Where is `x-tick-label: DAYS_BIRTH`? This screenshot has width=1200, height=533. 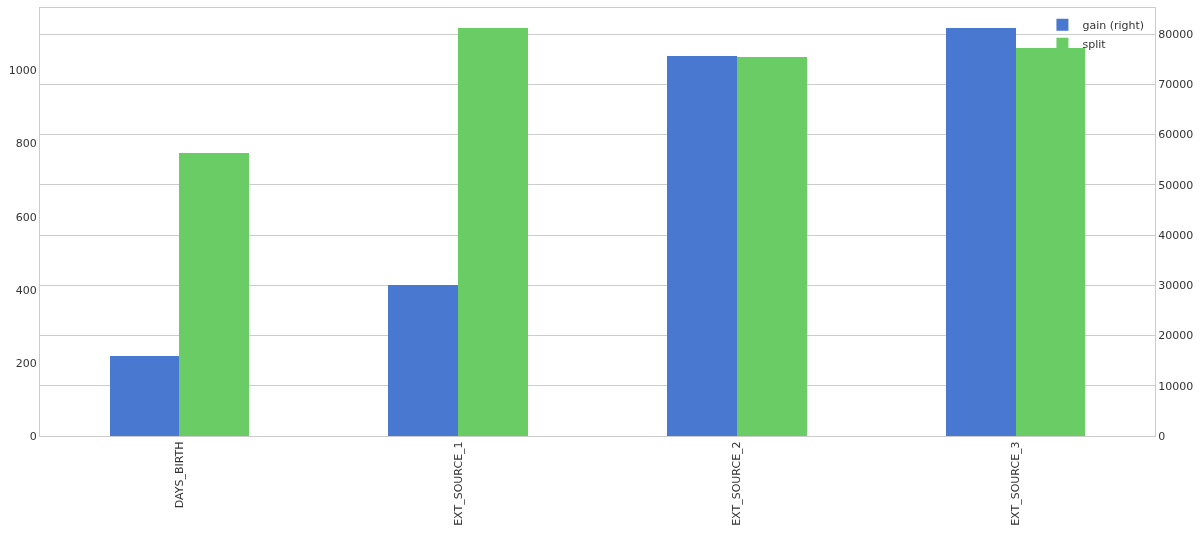 x-tick-label: DAYS_BIRTH is located at coordinates (179, 475).